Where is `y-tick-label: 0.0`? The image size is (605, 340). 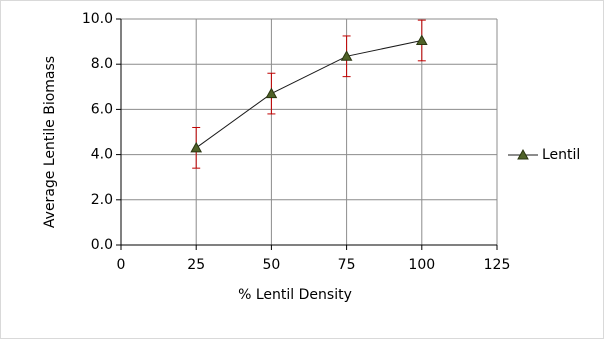
y-tick-label: 0.0 is located at coordinates (102, 245).